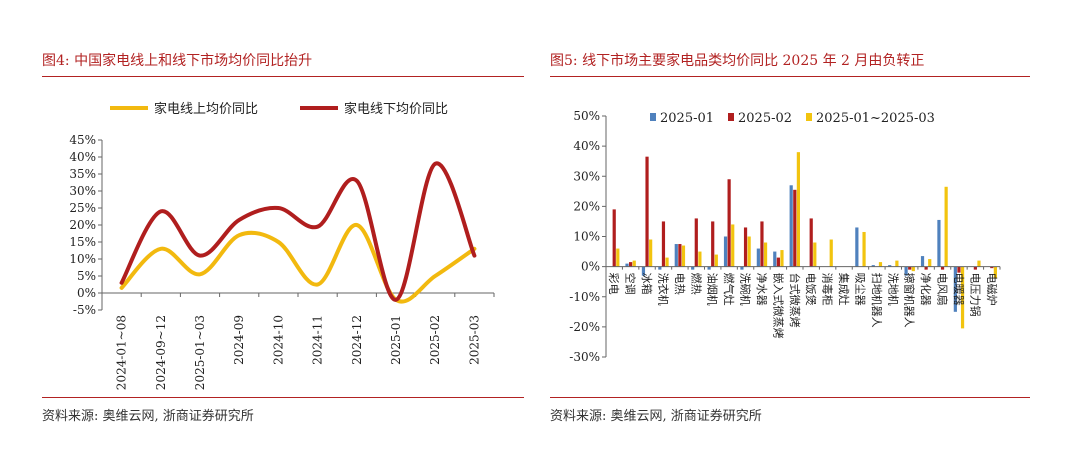 Image resolution: width=1080 pixels, height=453 pixels. Describe the element at coordinates (696, 284) in the screenshot. I see `x-tick-label: 燃热` at that location.